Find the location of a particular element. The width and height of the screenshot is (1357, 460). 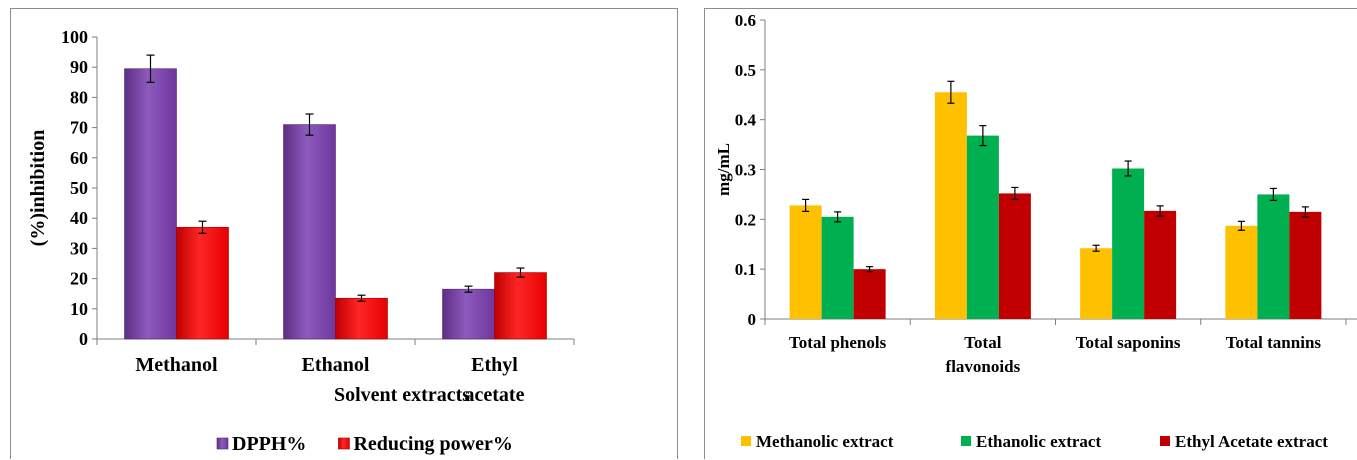

y-tick-label: 60 is located at coordinates (79, 158).